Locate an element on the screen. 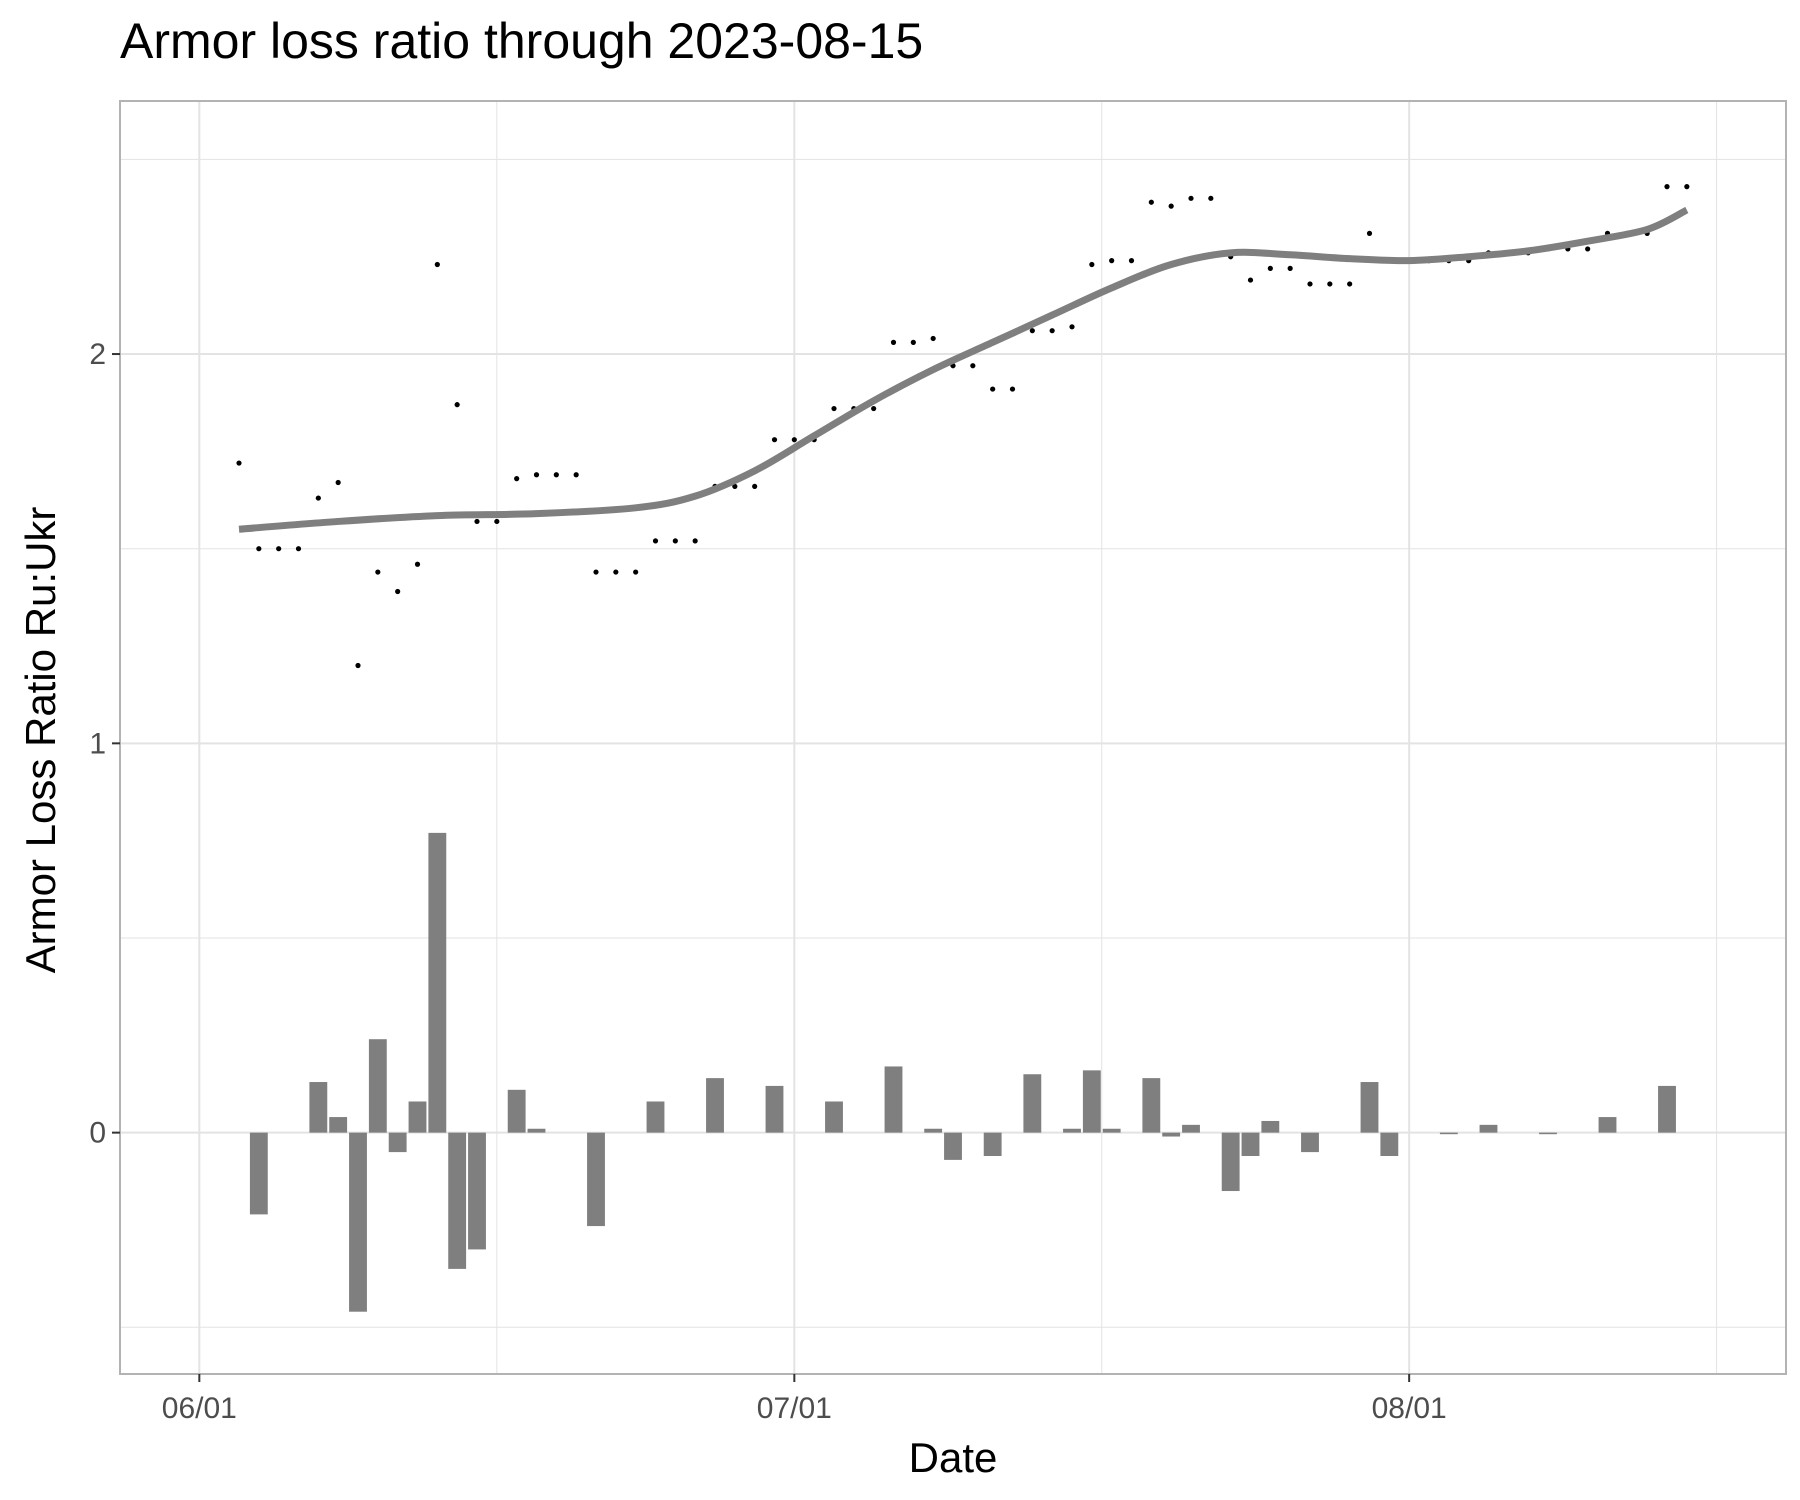  y-axis-ticks: 0 1 2 is located at coordinates (104, 744).